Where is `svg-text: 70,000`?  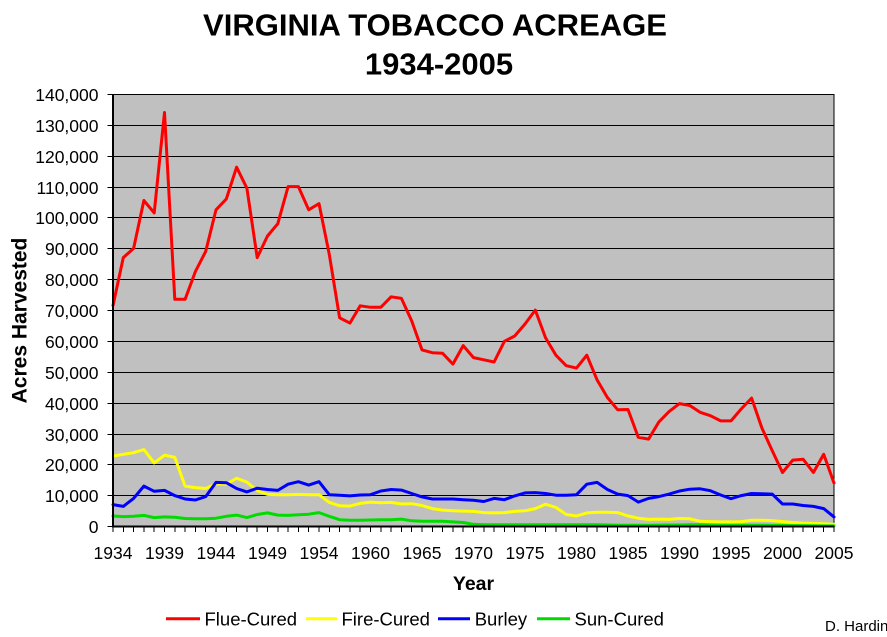 svg-text: 70,000 is located at coordinates (72, 311).